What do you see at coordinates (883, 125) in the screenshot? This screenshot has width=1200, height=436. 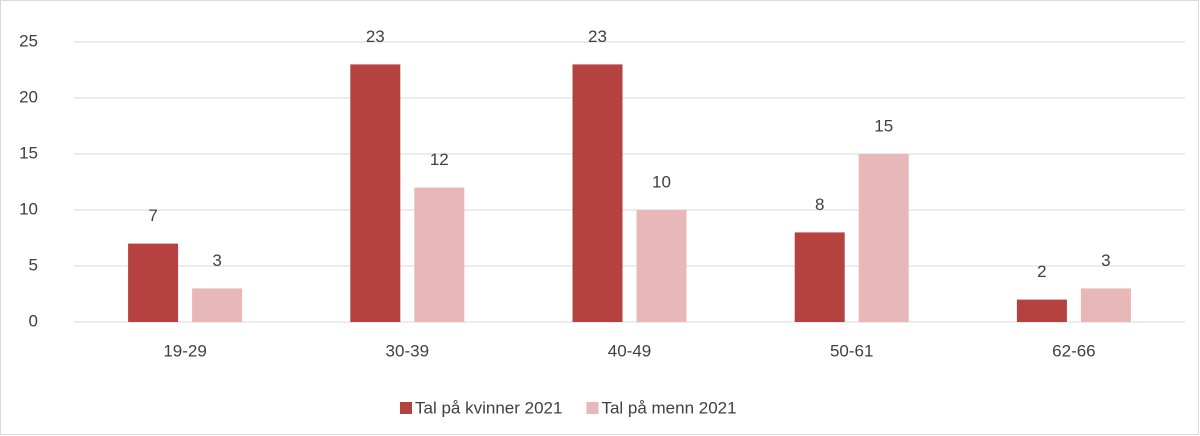 I see `data-label: 15` at bounding box center [883, 125].